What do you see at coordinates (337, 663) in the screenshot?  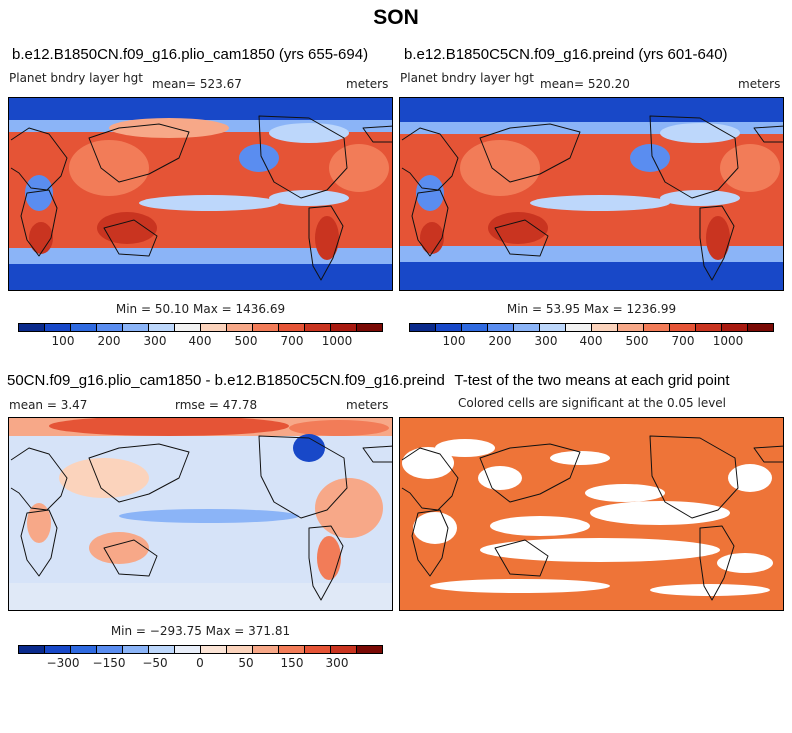 I see `colorbar-bl-tick: 300` at bounding box center [337, 663].